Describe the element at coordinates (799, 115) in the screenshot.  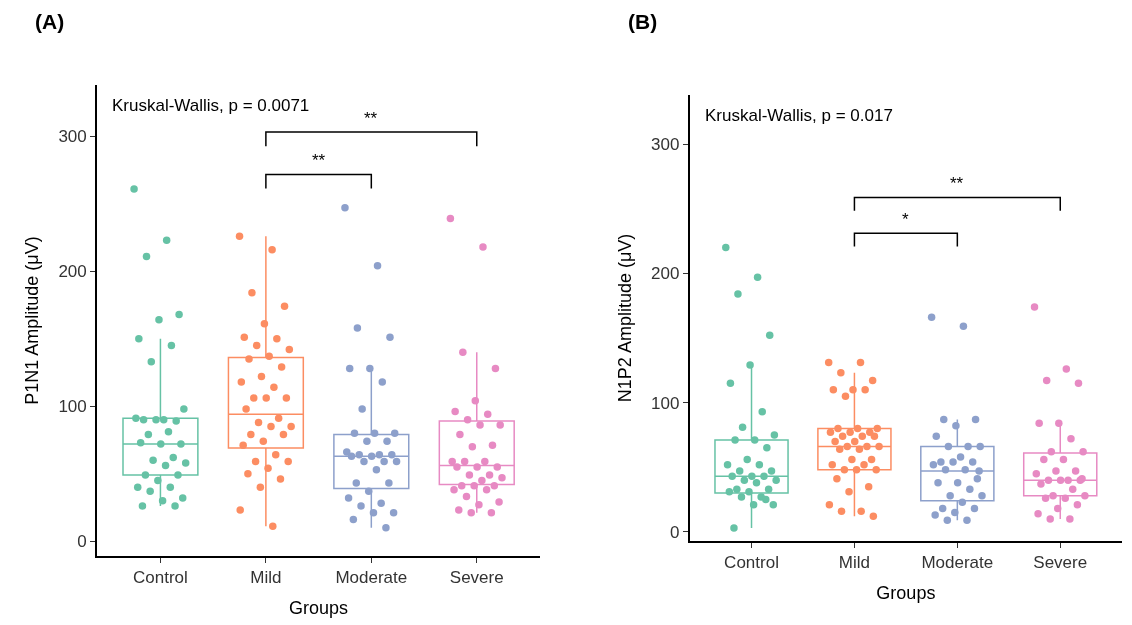
I see `annotation: Kruskal-Wallis, p = 0.017` at that location.